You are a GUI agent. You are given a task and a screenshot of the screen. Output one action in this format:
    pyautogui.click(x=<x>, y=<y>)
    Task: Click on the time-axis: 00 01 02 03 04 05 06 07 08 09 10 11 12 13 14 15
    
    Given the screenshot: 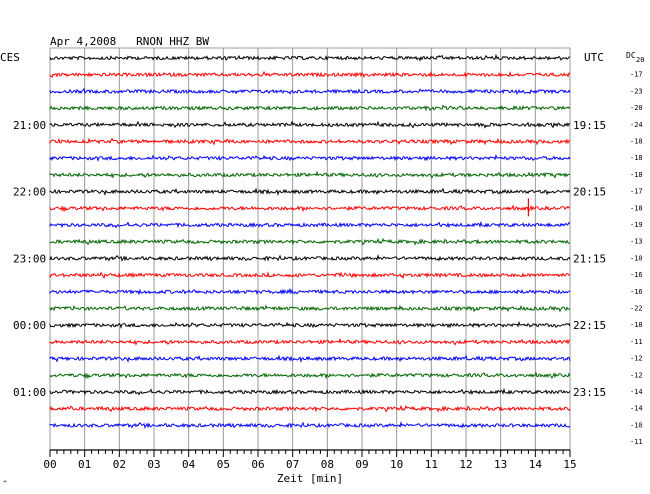 What is the action you would take?
    pyautogui.click(x=310, y=460)
    